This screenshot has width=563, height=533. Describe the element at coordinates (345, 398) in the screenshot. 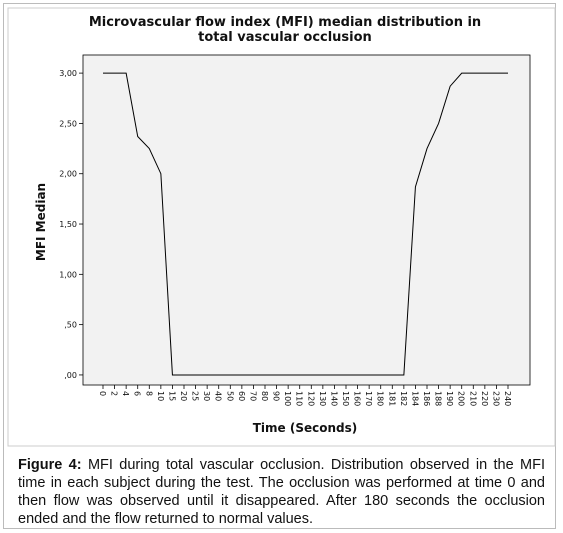

I see `x-tick-label: 150` at that location.